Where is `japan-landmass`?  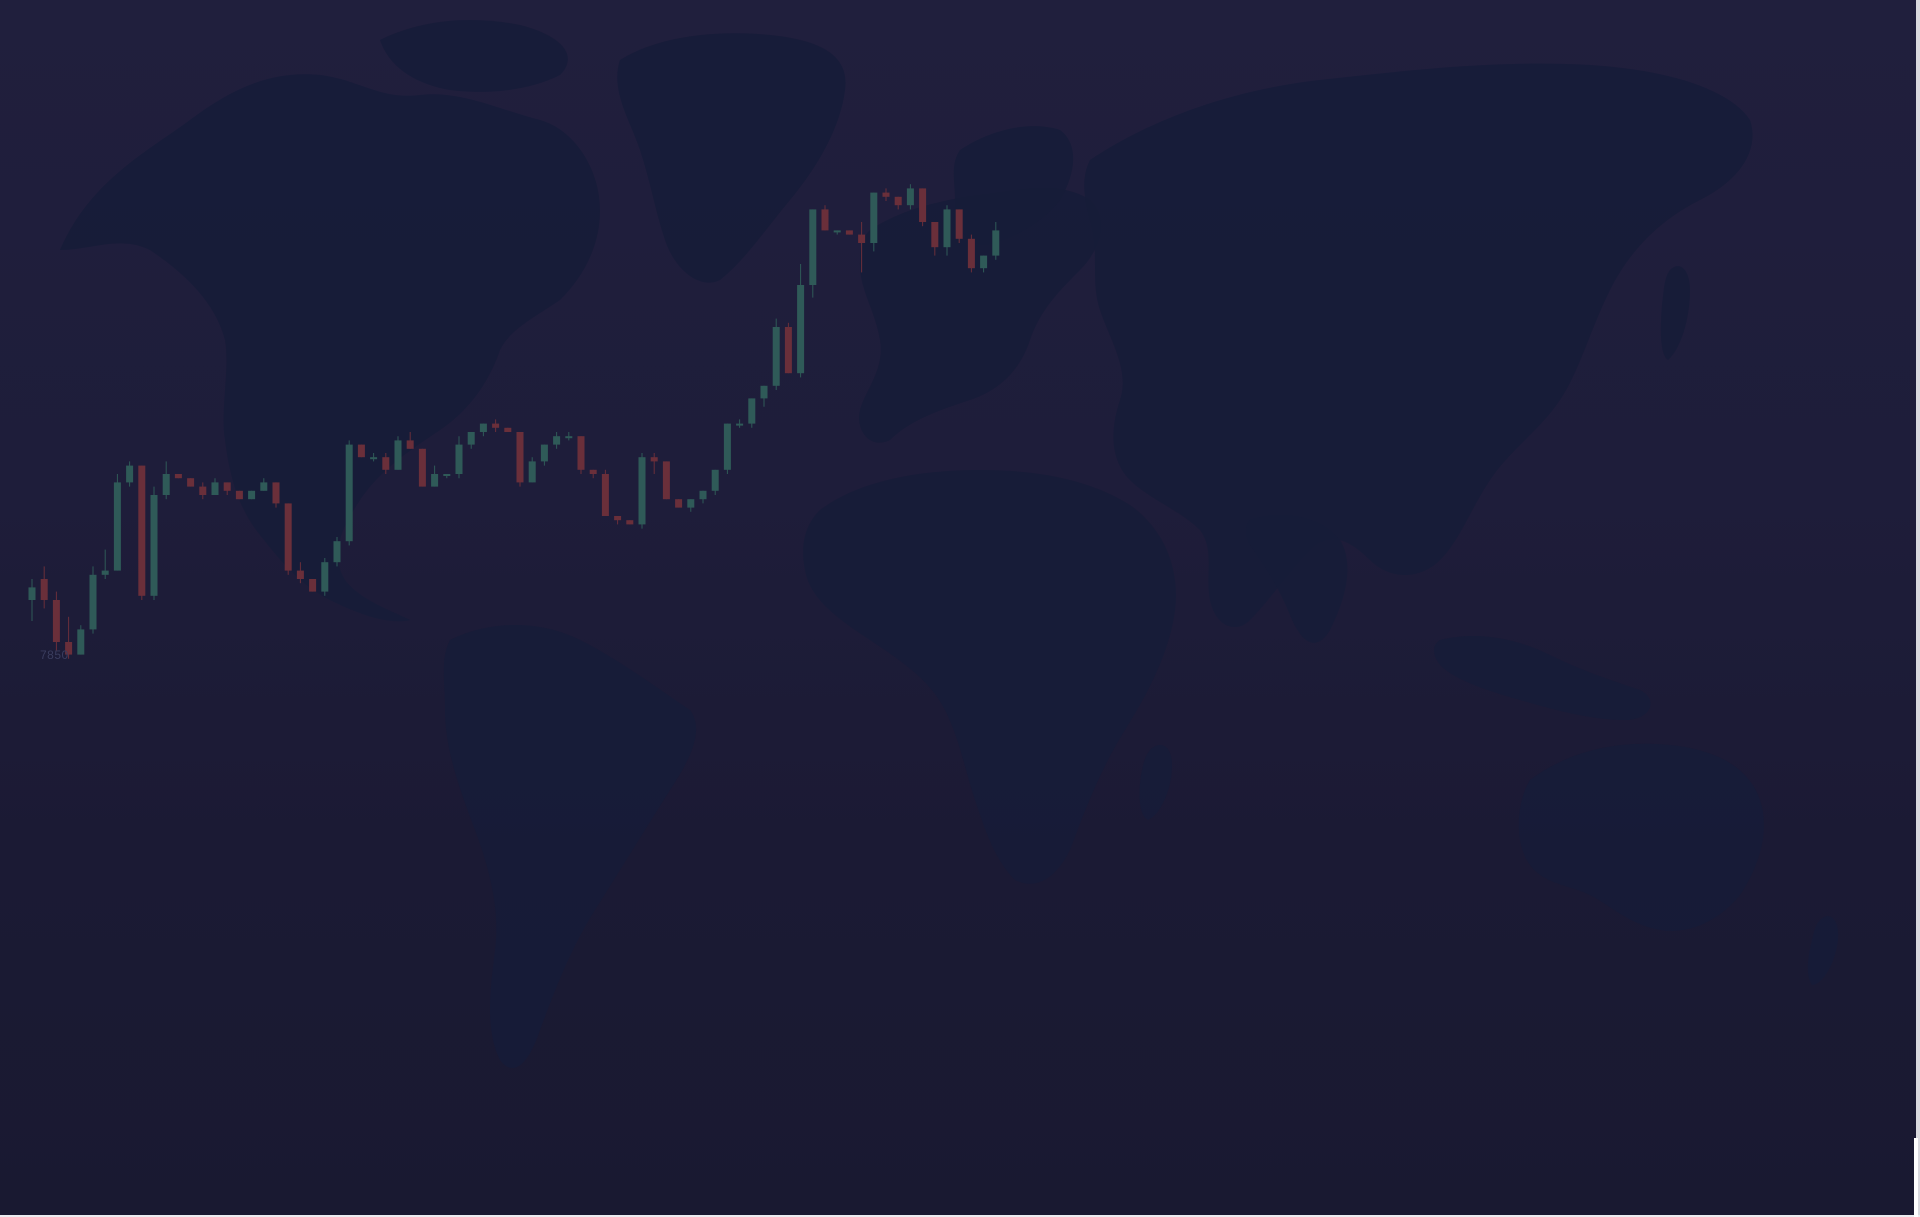
japan-landmass is located at coordinates (1675, 313).